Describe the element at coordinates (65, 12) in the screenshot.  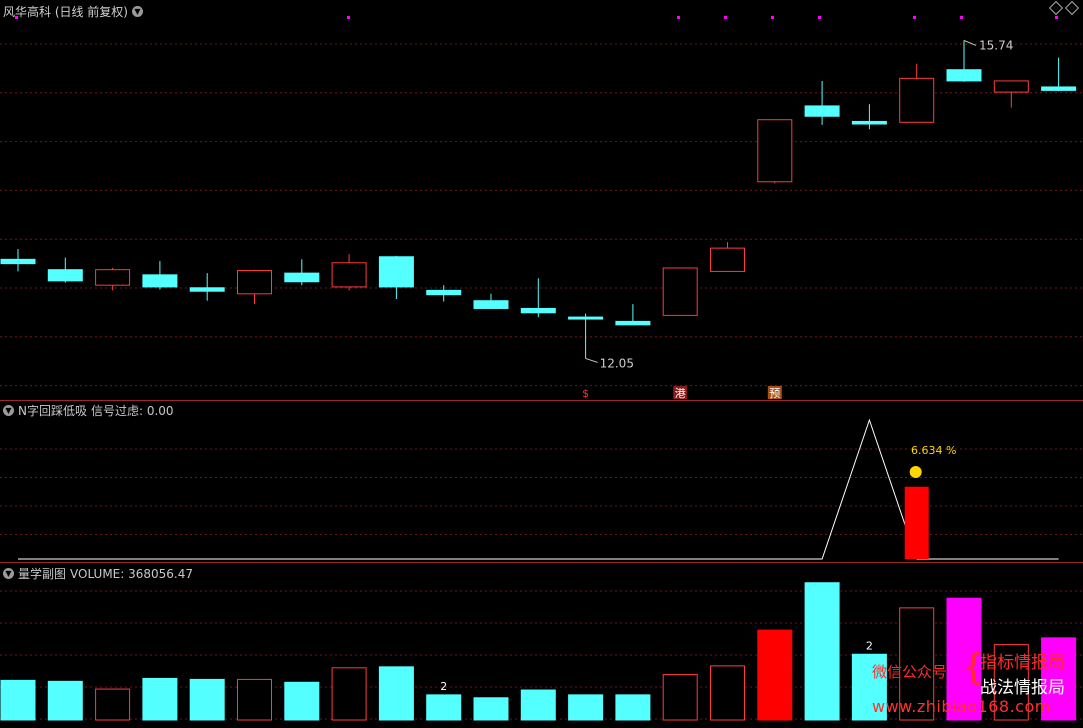
I see `stock-title: 风华高科 (日线 前复权)` at that location.